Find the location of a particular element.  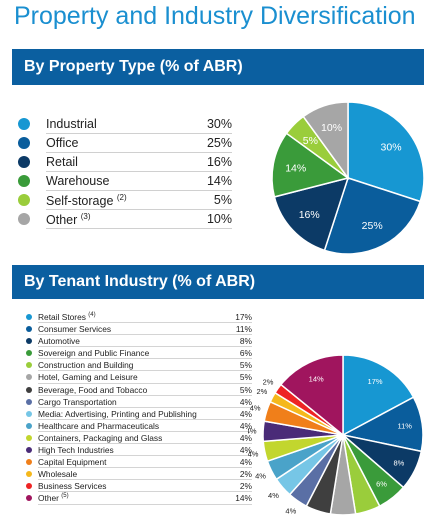

tenant-industry-pie-chart: 17%11%8%6%5%5%5%4%4%4%4%4%4%2%2%14% is located at coordinates (336, 437).